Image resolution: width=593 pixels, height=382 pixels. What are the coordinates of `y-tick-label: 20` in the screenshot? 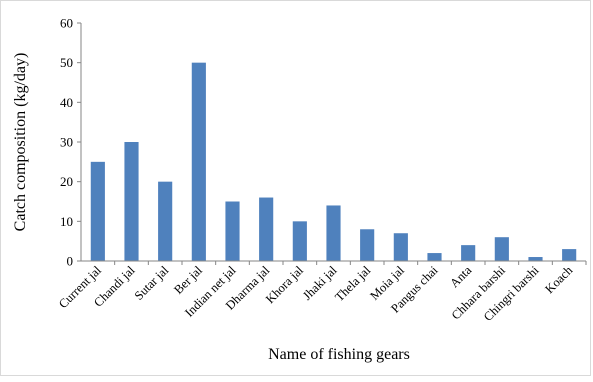 It's located at (66, 181).